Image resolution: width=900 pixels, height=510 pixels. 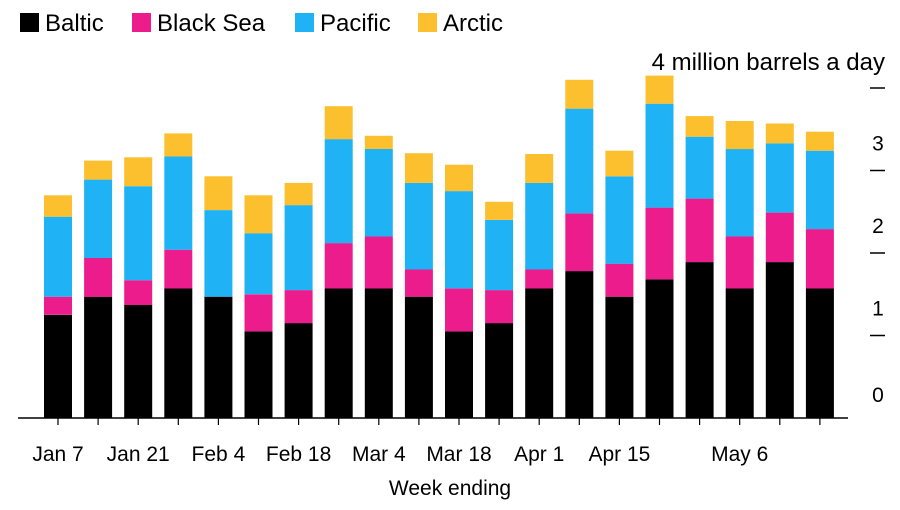 I want to click on x-tick-label: Jan 21, so click(x=138, y=454).